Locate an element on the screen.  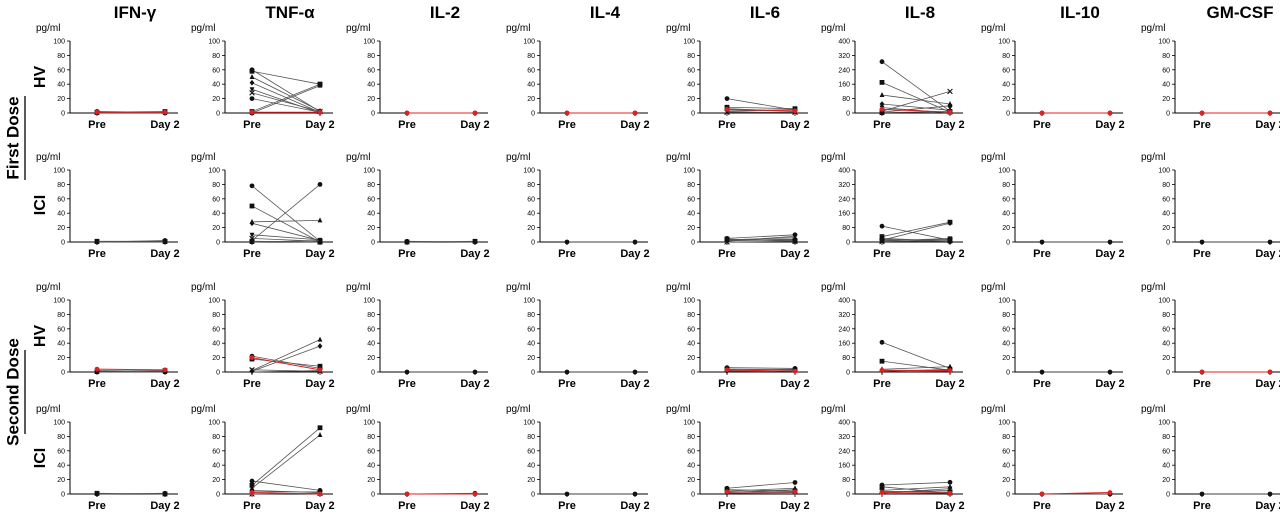
panel-first-dose-hv-il-6: pg/ml 0 20 40 60 80 100 Pre Day 2 is located at coordinates (738, 77).